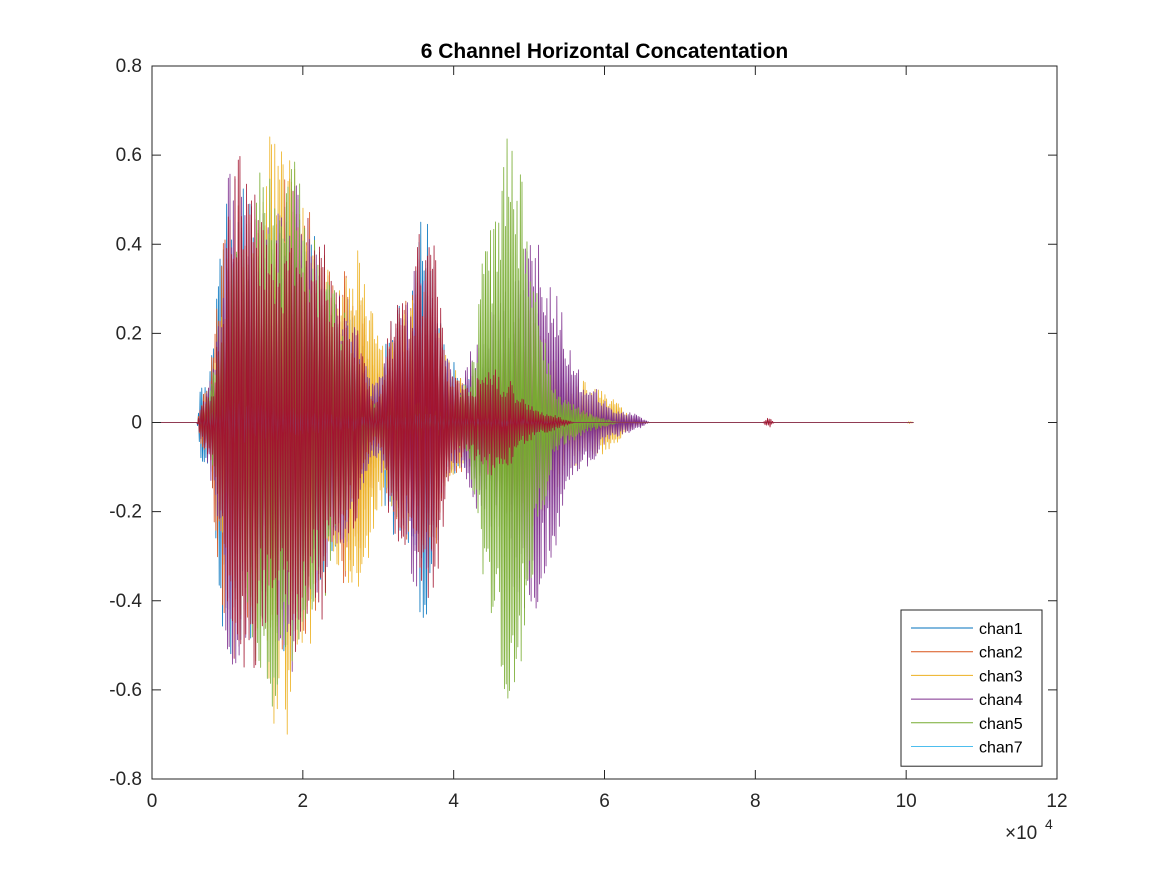 The image size is (1167, 875). What do you see at coordinates (967, 676) in the screenshot?
I see `legend-item-chan3: chan3` at bounding box center [967, 676].